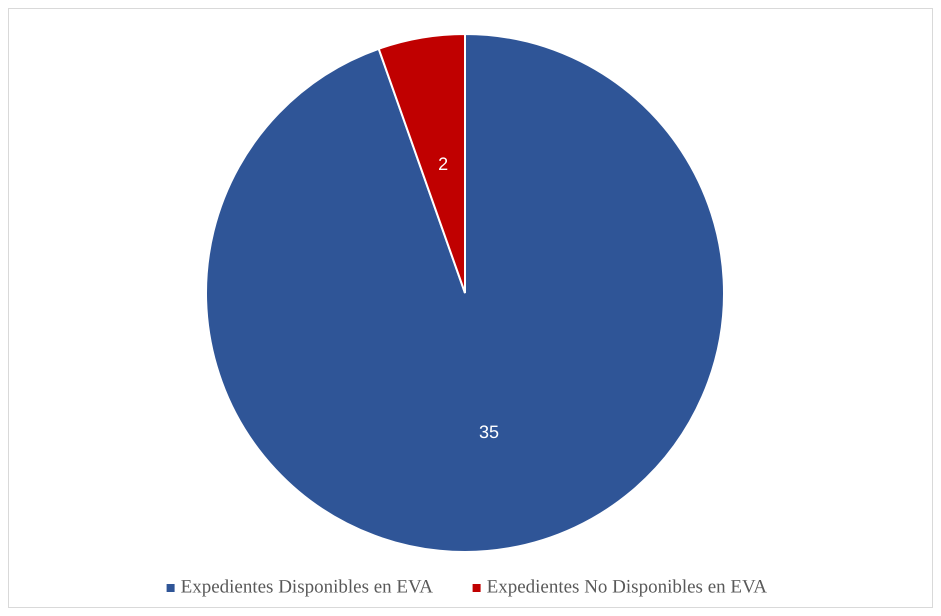 The image size is (941, 616). What do you see at coordinates (307, 587) in the screenshot?
I see `legend-label: Expedientes Disponibles en EVA` at bounding box center [307, 587].